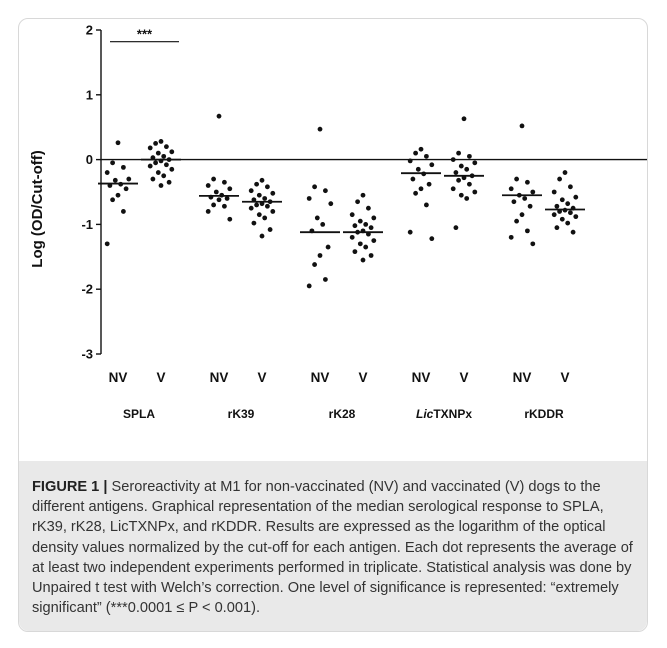 Image resolution: width=667 pixels, height=648 pixels. I want to click on y-tick-label: -3, so click(87, 354).